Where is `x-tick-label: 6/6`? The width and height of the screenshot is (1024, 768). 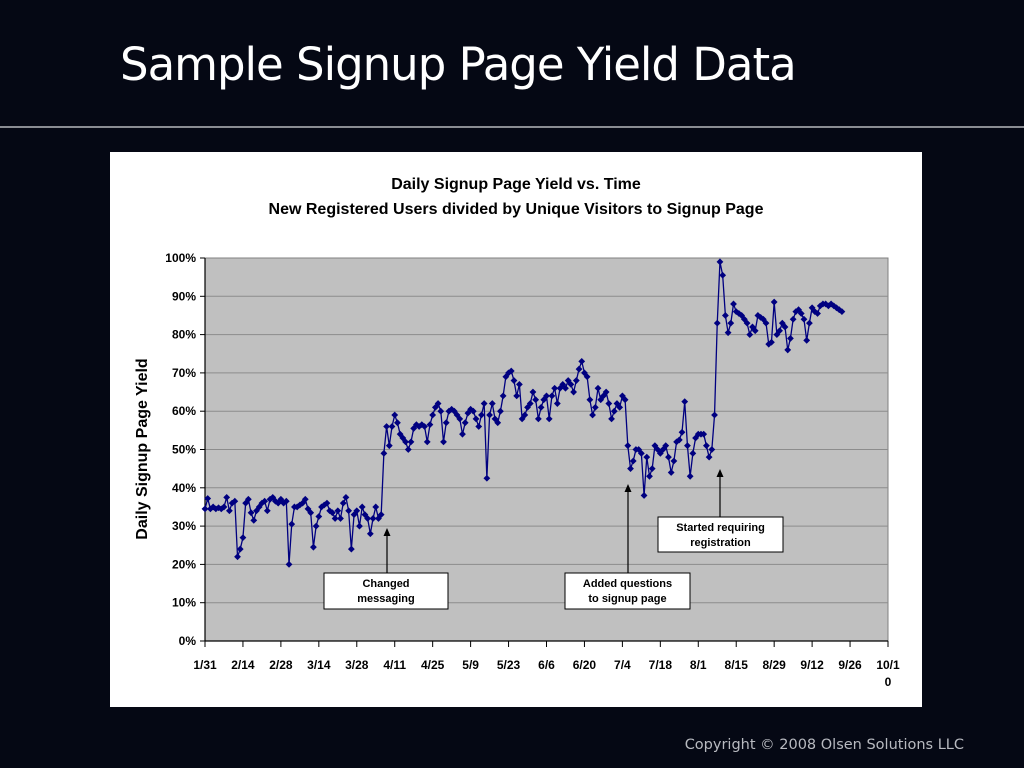 x-tick-label: 6/6 is located at coordinates (546, 665).